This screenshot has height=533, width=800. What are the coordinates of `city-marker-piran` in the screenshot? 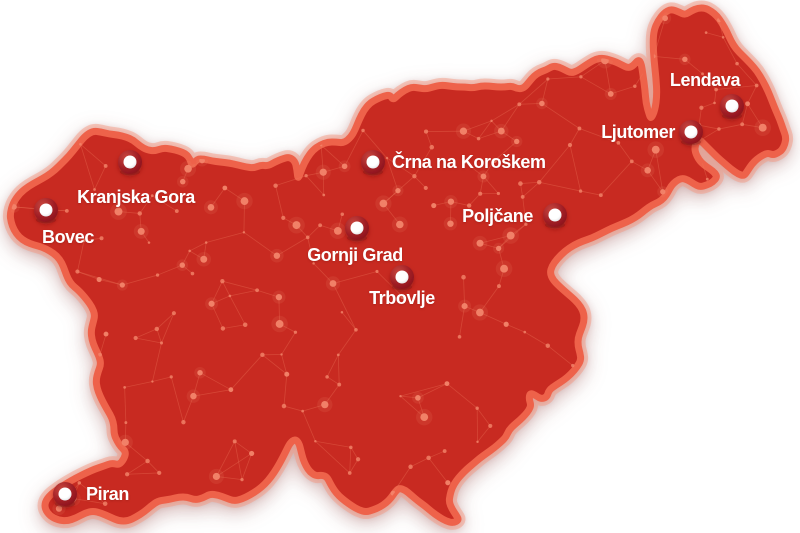 It's located at (65, 495).